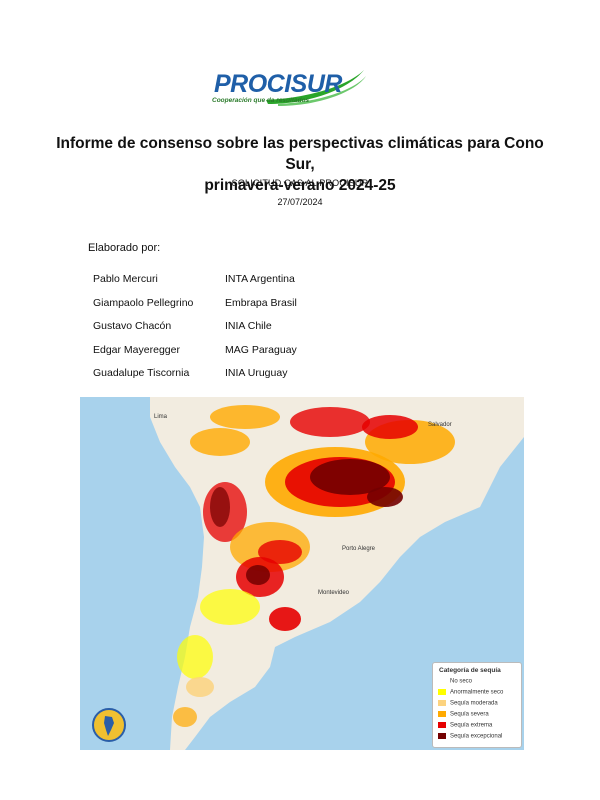 This screenshot has width=600, height=800. I want to click on legend-title: Categoría de sequía, so click(470, 670).